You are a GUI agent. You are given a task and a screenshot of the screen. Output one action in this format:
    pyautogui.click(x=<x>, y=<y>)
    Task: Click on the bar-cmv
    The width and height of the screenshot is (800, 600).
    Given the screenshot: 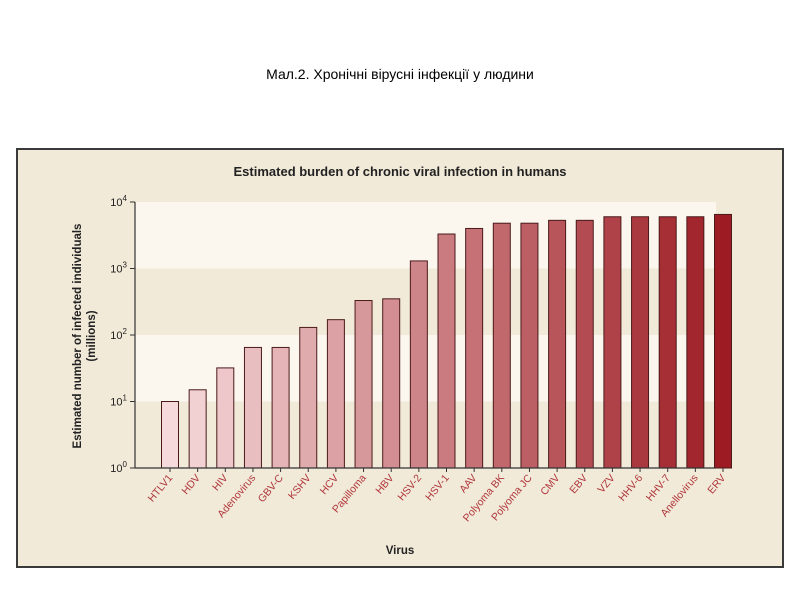 What is the action you would take?
    pyautogui.click(x=557, y=344)
    